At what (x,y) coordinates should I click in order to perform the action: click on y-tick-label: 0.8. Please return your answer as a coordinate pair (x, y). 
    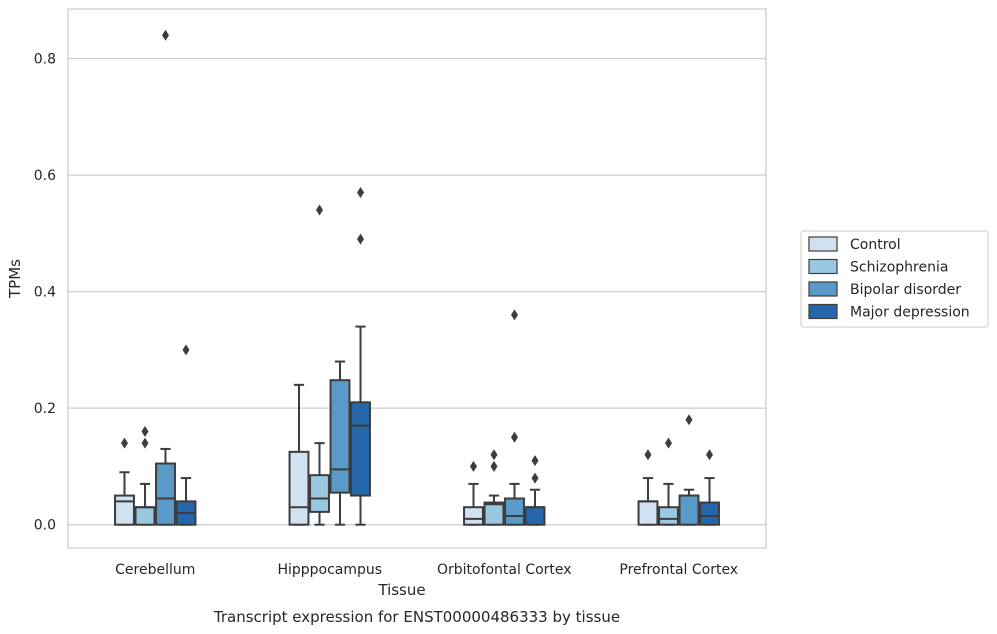
    Looking at the image, I should click on (45, 60).